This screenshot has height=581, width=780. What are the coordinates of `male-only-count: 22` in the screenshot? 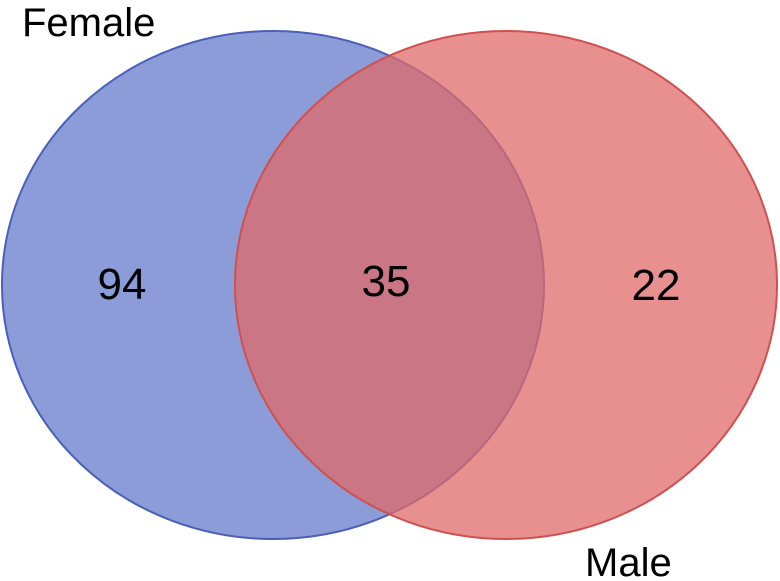 It's located at (656, 285).